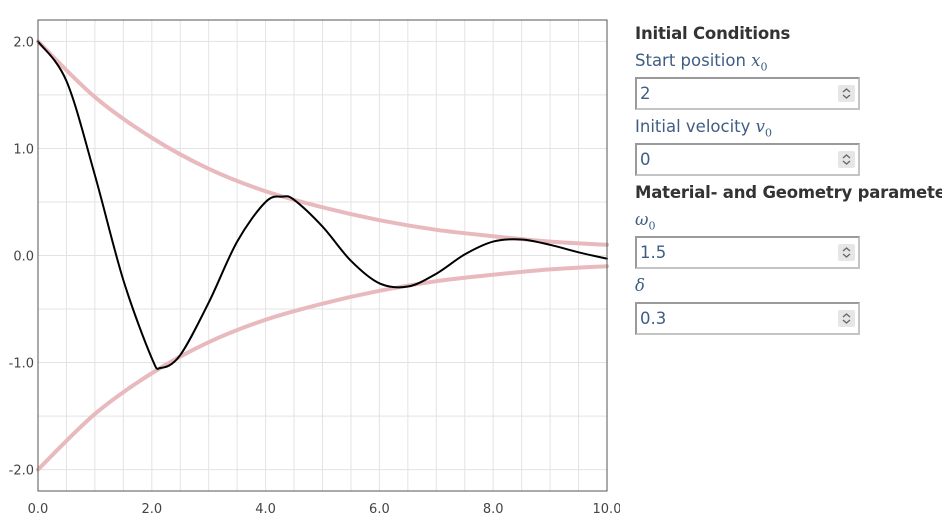  I want to click on initial-velocity-value: 0, so click(645, 159).